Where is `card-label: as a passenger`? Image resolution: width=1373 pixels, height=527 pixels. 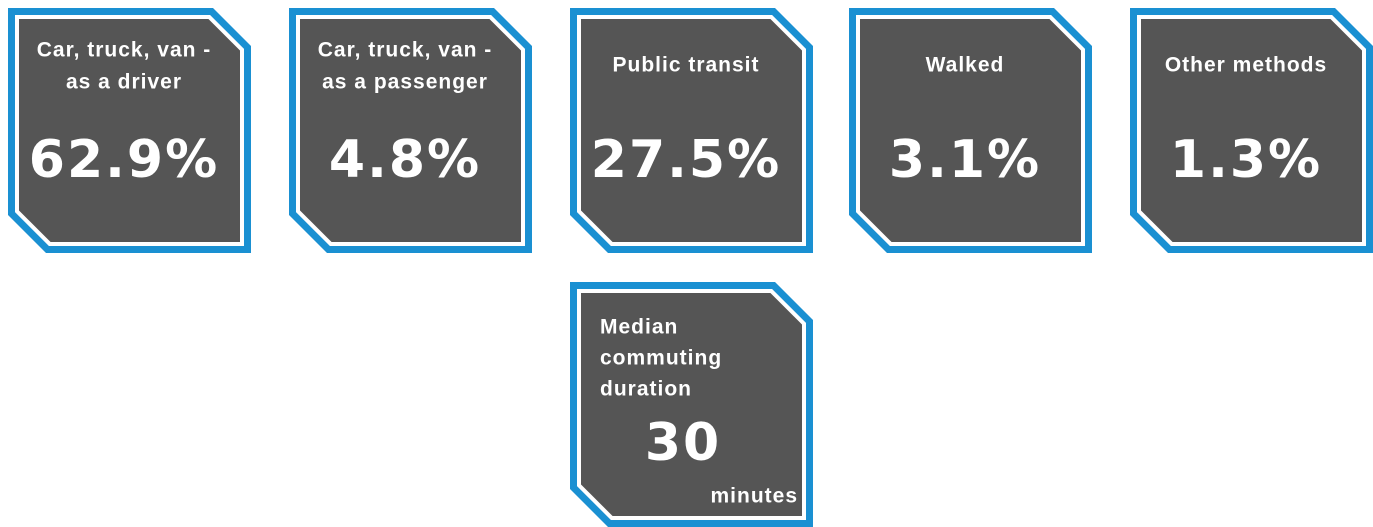 card-label: as a passenger is located at coordinates (405, 82).